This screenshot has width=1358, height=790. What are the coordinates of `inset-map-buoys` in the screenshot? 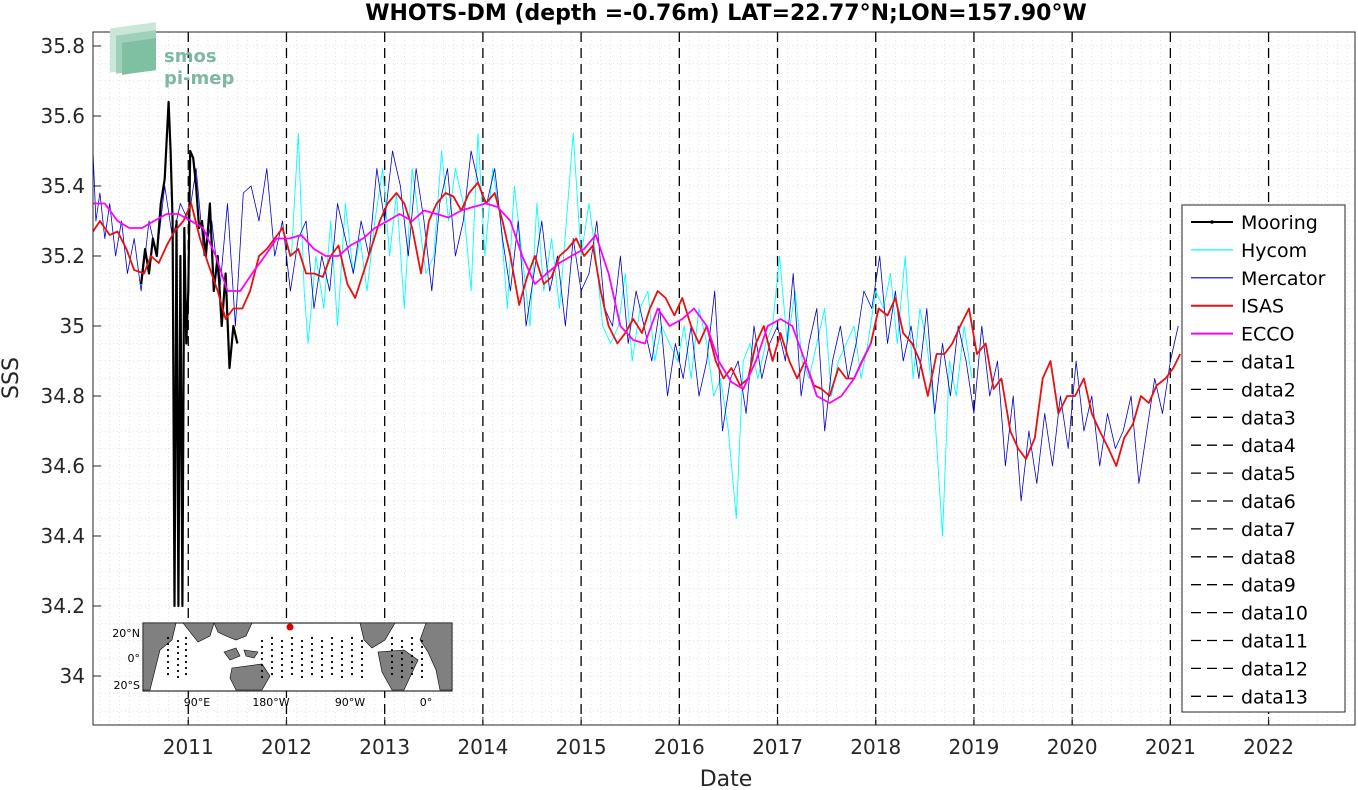 It's located at (295, 657).